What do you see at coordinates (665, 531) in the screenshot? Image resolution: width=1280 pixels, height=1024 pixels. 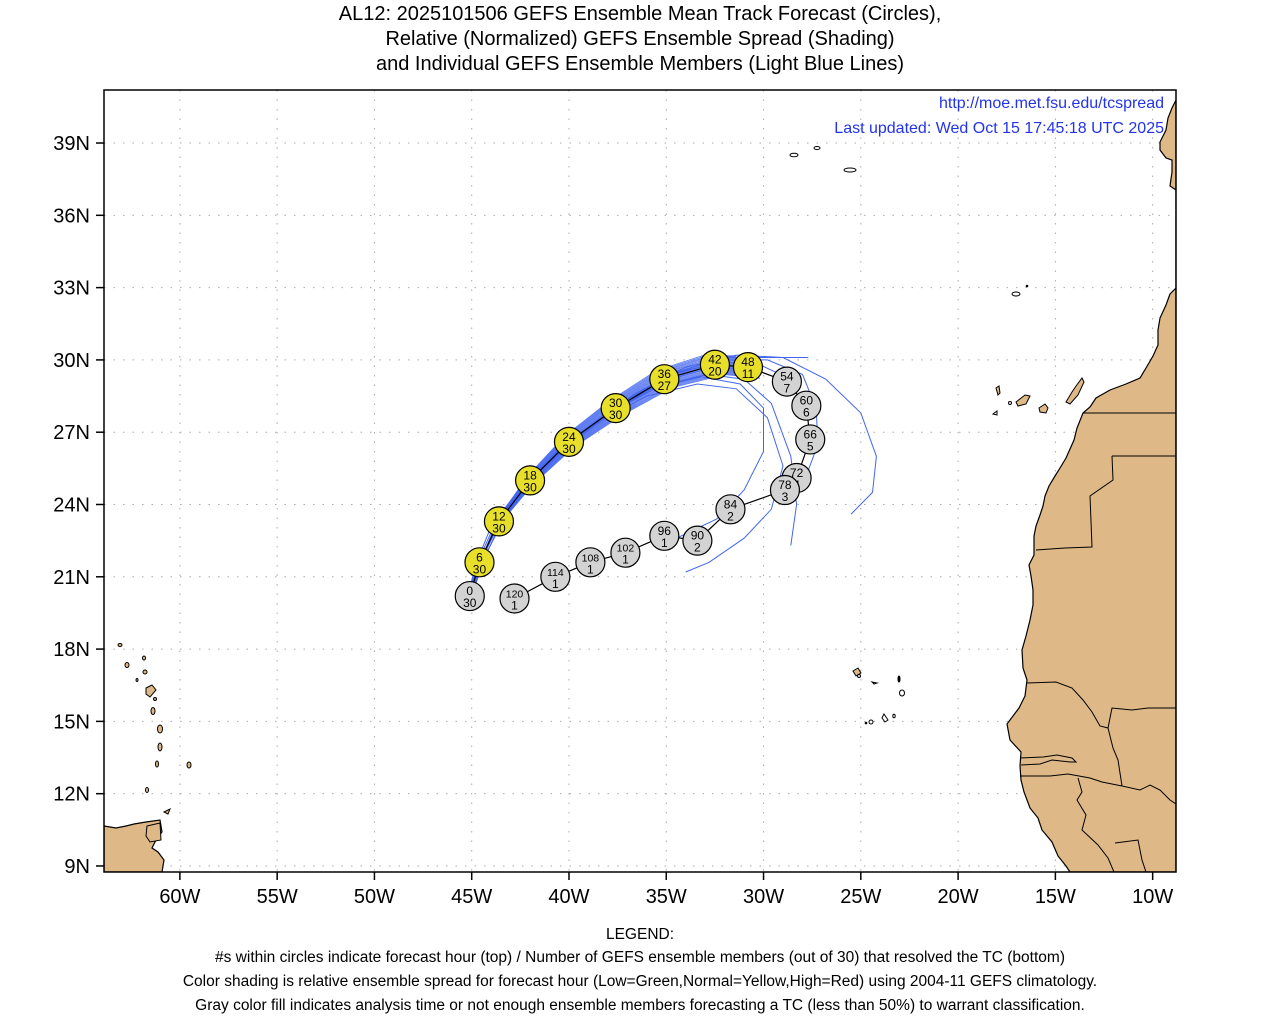 I see `forecast-hour-label: 96` at bounding box center [665, 531].